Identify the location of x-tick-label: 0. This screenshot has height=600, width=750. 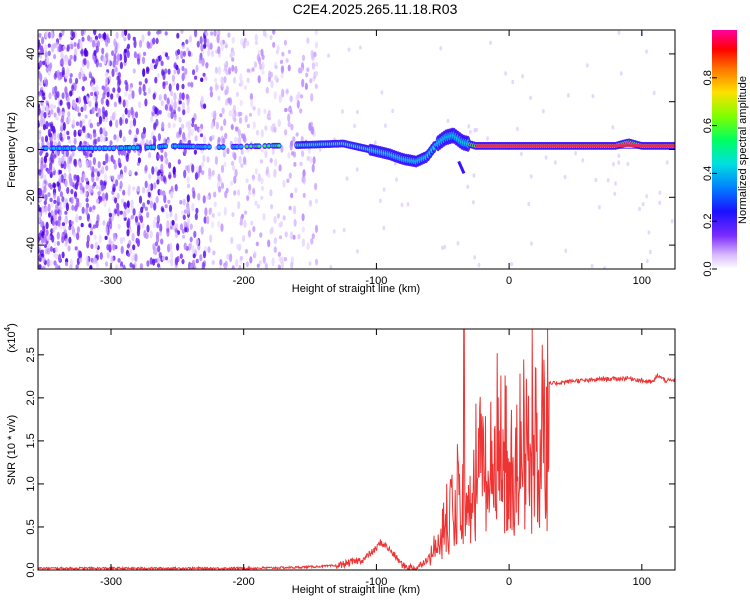
(509, 281).